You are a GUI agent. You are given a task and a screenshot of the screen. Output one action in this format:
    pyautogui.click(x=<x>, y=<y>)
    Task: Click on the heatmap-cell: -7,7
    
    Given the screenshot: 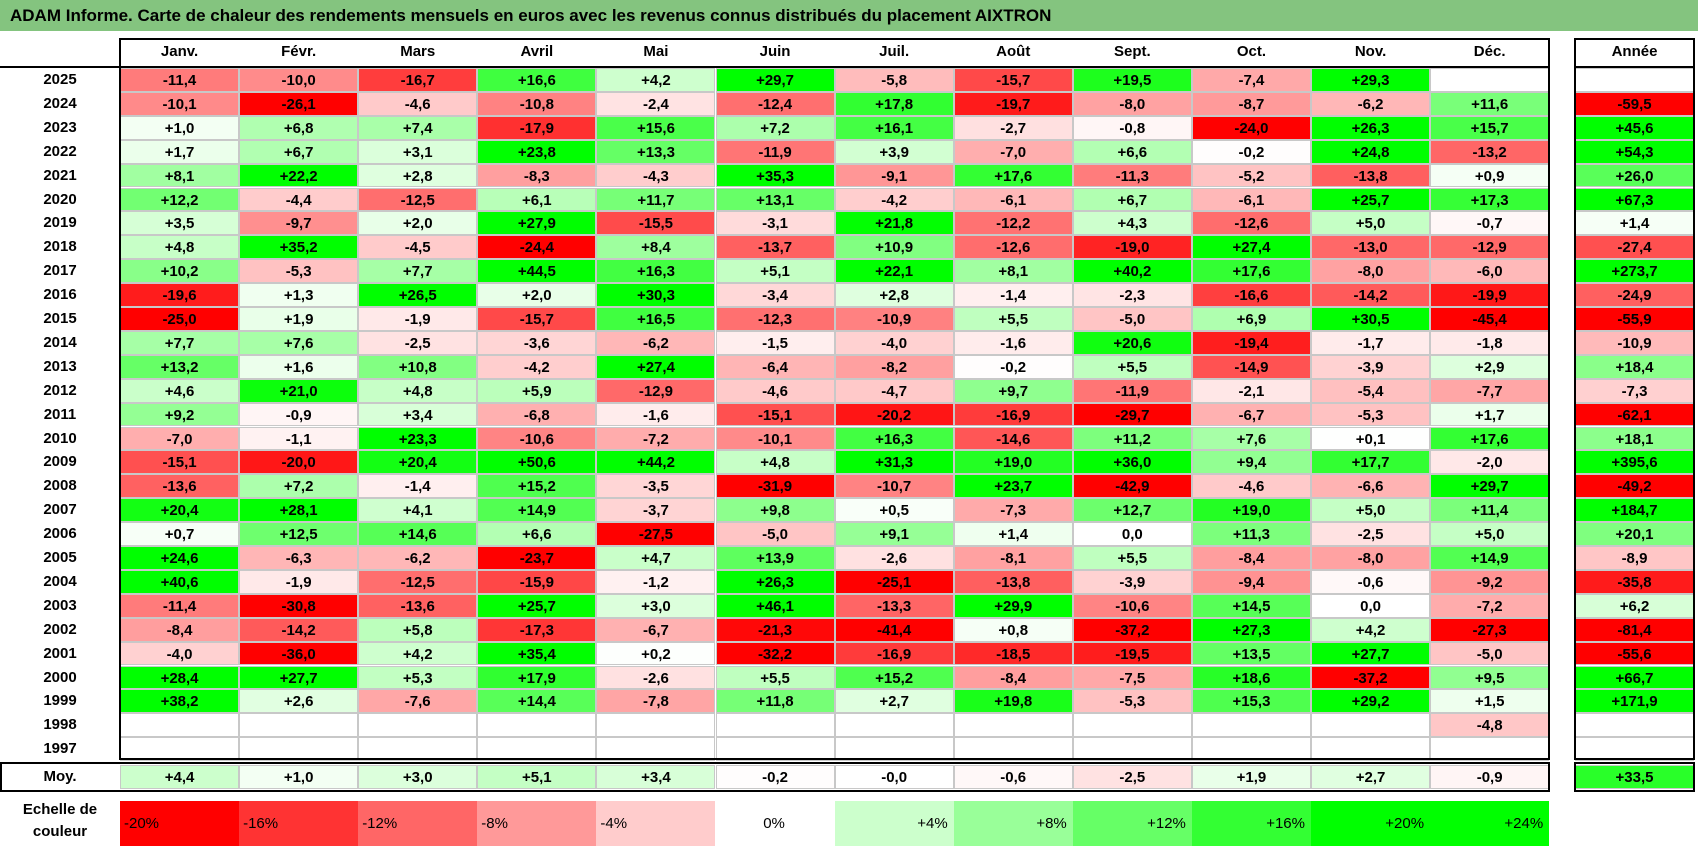 What is the action you would take?
    pyautogui.click(x=1490, y=390)
    